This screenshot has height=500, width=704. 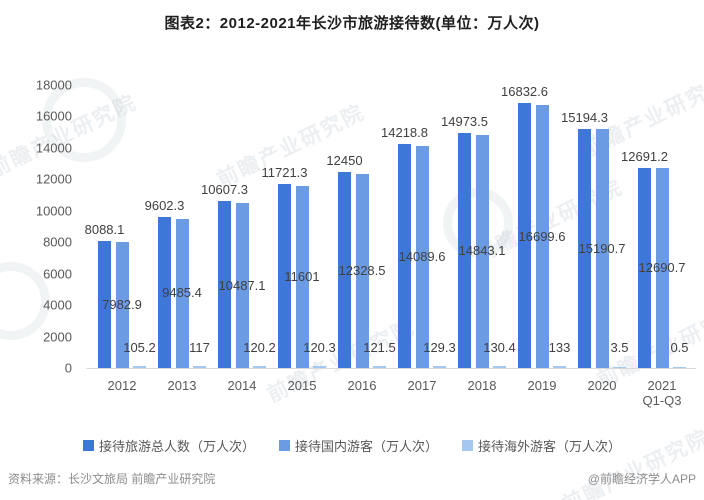 I want to click on x-axis-line, so click(x=391, y=368).